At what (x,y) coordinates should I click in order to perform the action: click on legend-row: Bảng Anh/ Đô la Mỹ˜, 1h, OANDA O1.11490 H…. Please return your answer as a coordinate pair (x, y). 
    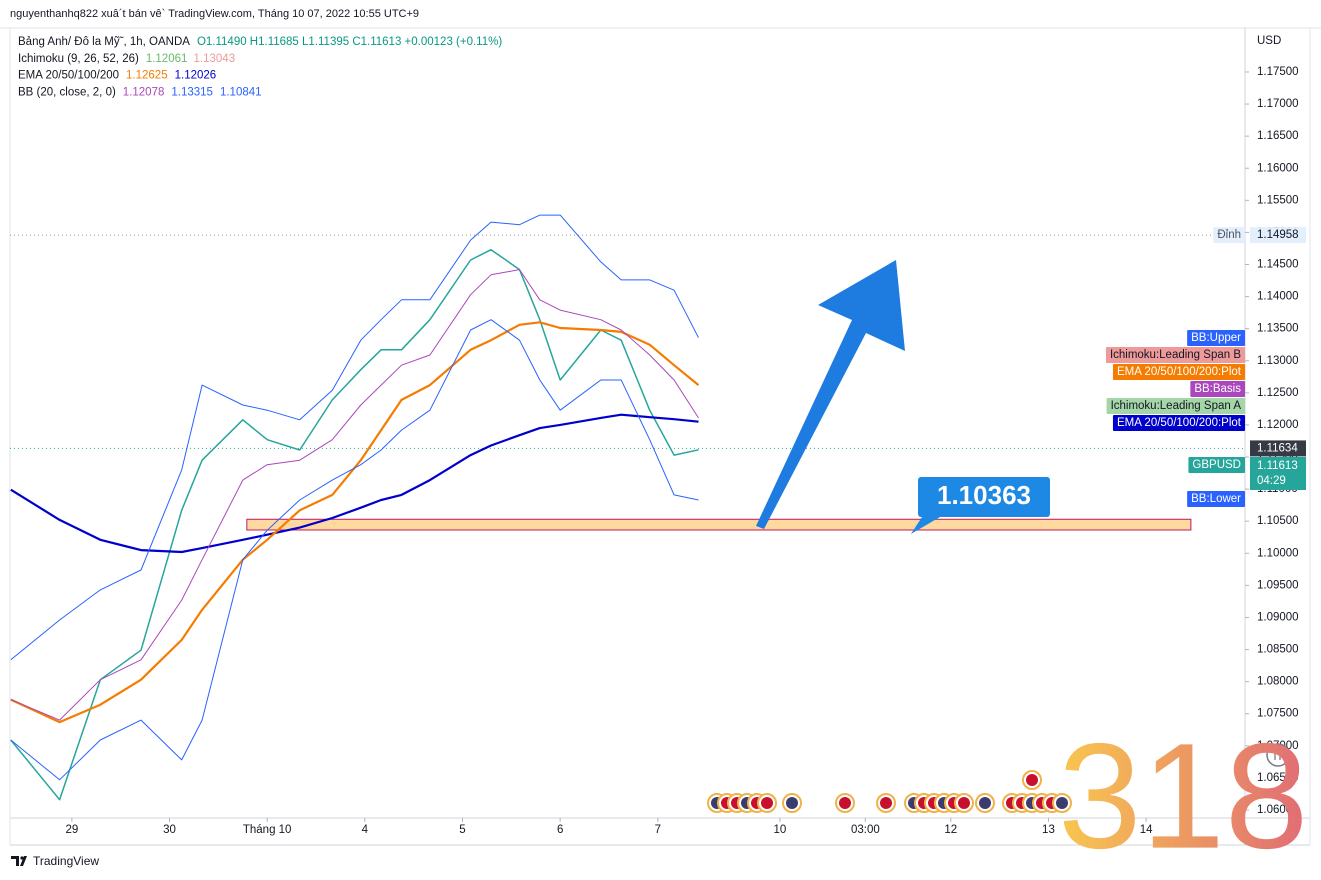
    Looking at the image, I should click on (260, 42).